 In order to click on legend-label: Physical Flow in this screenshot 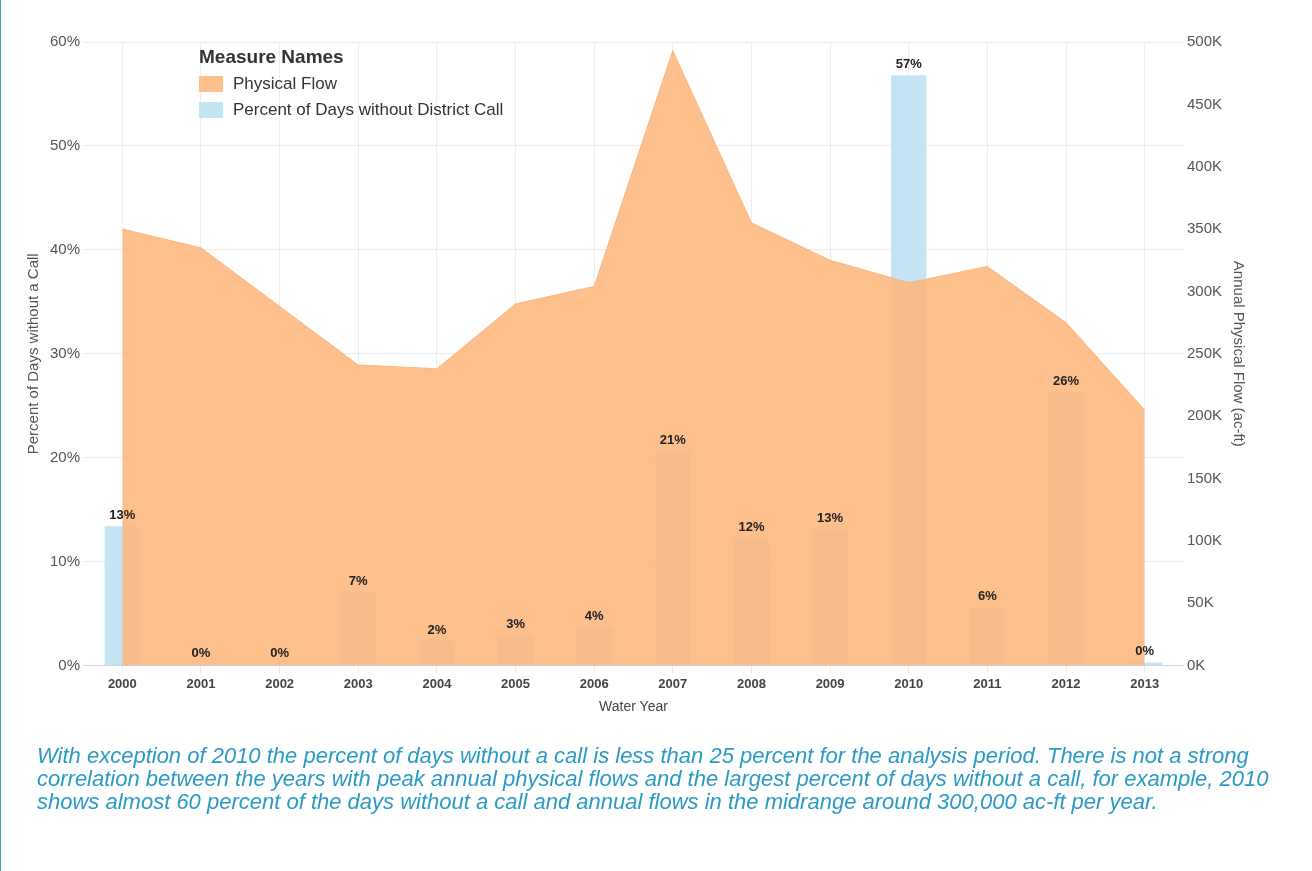, I will do `click(285, 84)`.